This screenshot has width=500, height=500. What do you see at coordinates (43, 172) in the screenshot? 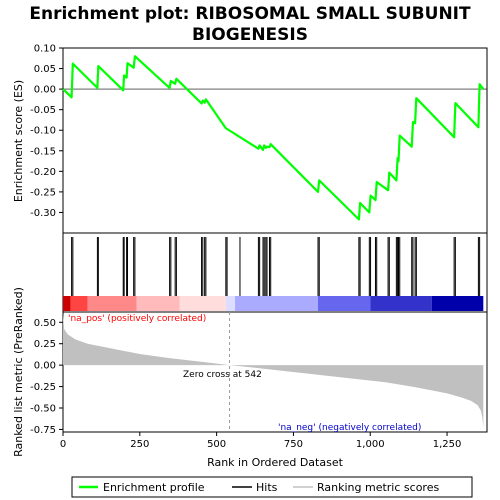
I see `es-y-tick-label: -0.20` at bounding box center [43, 172].